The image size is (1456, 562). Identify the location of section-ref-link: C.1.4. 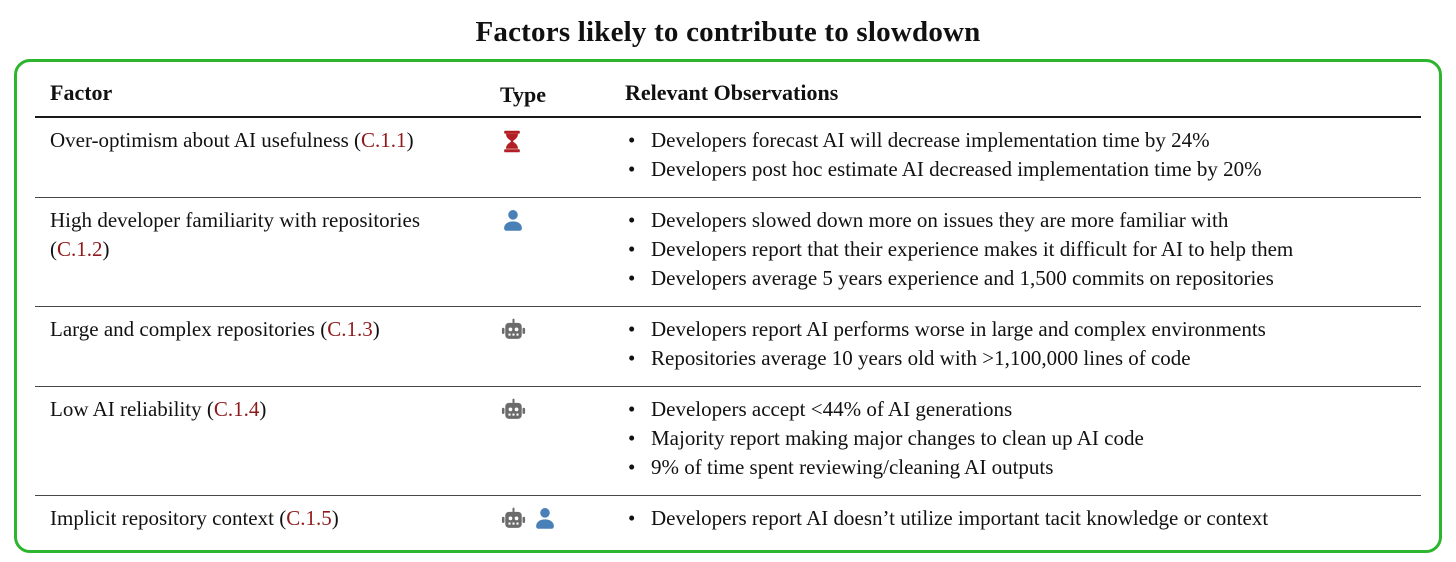
(237, 409).